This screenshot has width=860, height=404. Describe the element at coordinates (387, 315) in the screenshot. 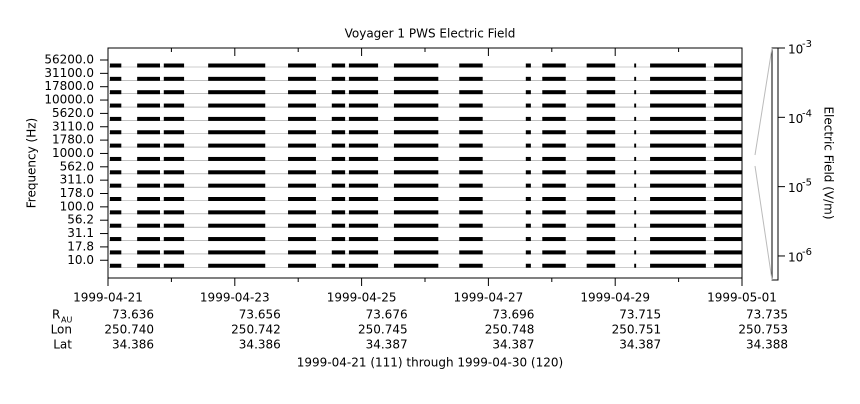

I see `ephemeris-value: 73.676` at that location.